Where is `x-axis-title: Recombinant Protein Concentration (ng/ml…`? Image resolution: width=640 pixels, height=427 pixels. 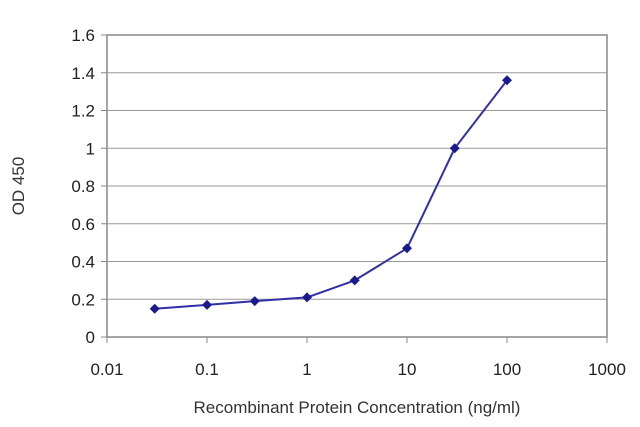
x-axis-title: Recombinant Protein Concentration (ng/ml… is located at coordinates (357, 407).